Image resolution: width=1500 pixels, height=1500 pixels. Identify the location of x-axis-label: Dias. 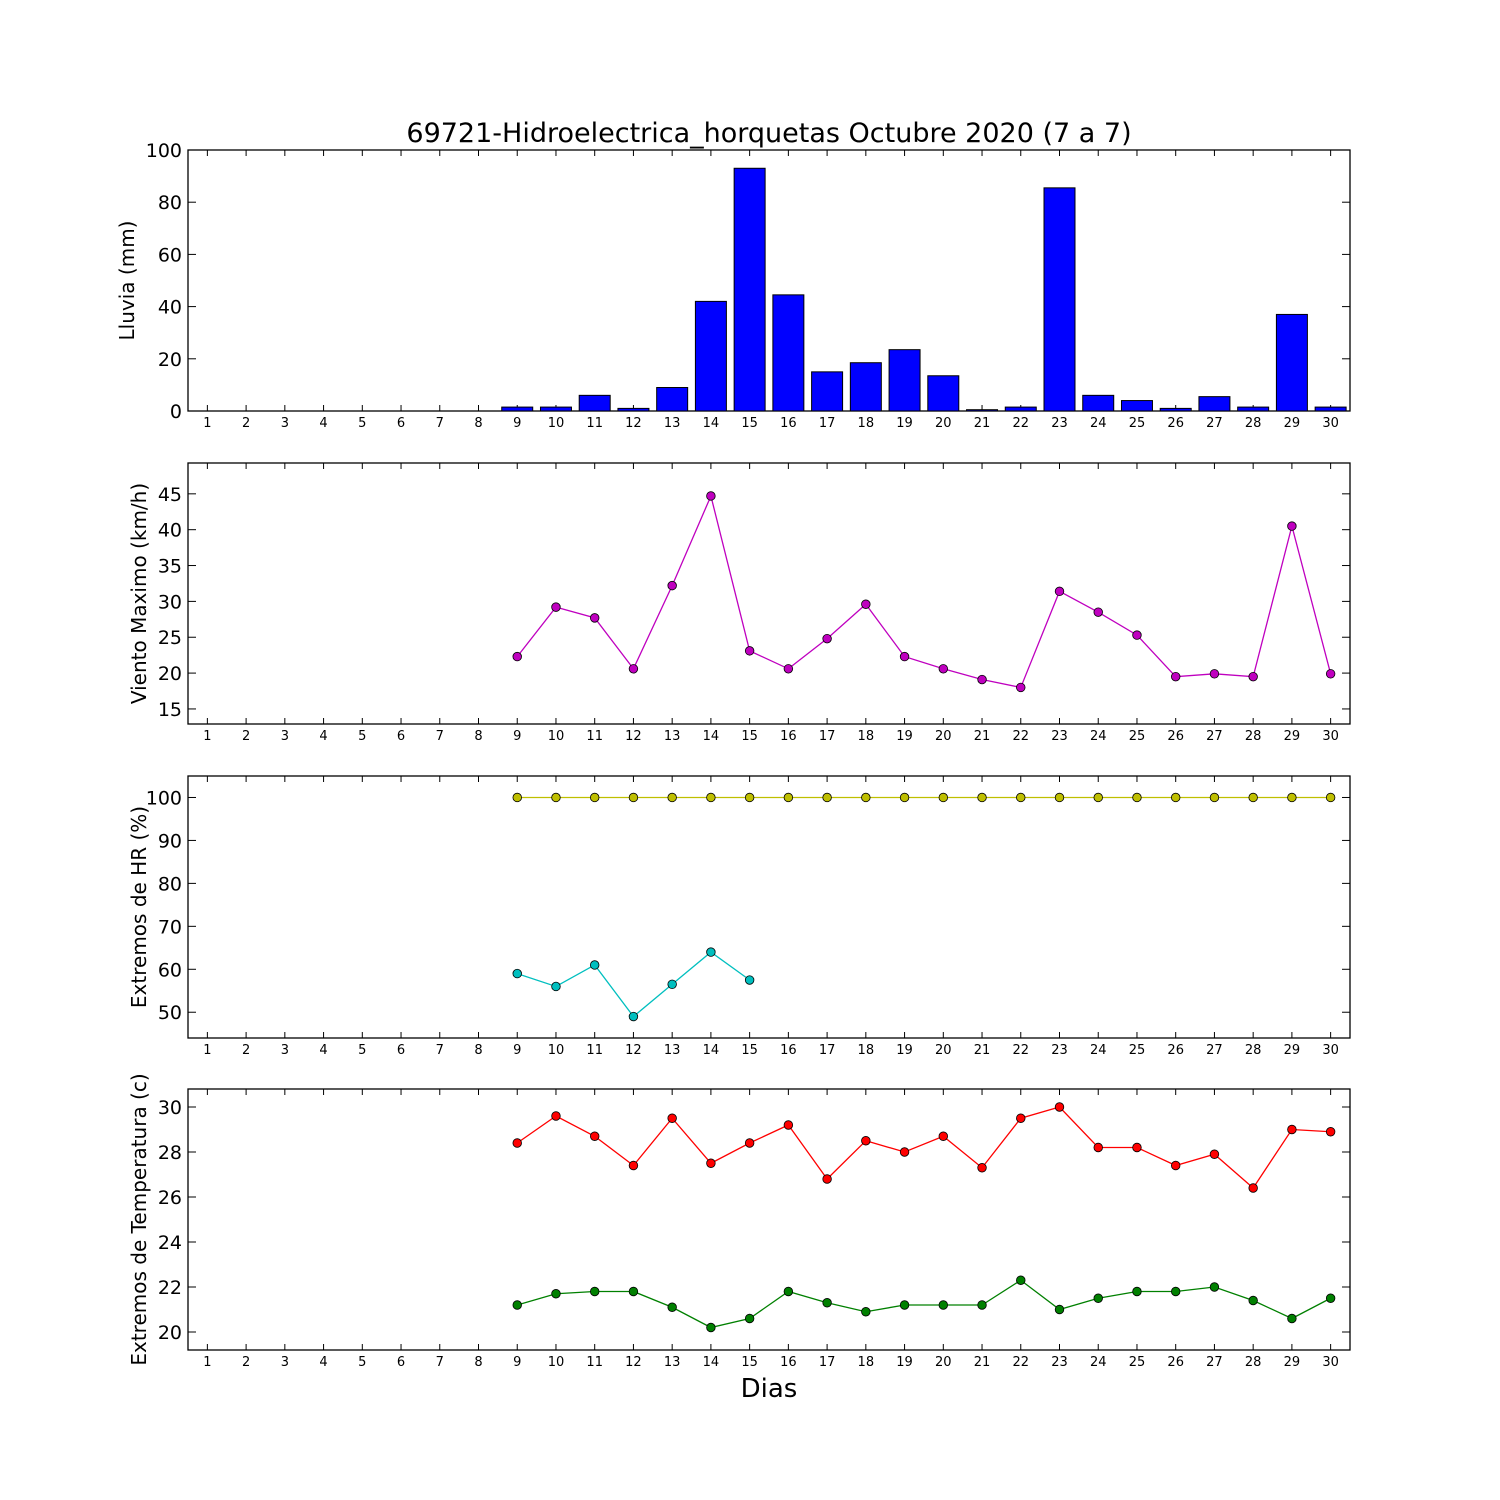
(769, 1389).